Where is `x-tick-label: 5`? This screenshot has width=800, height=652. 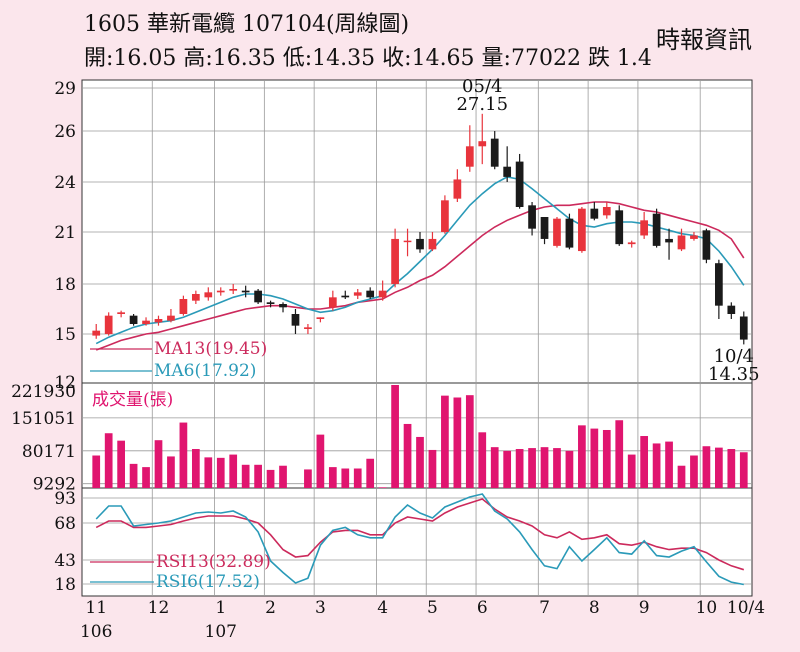 x-tick-label: 5 is located at coordinates (432, 608).